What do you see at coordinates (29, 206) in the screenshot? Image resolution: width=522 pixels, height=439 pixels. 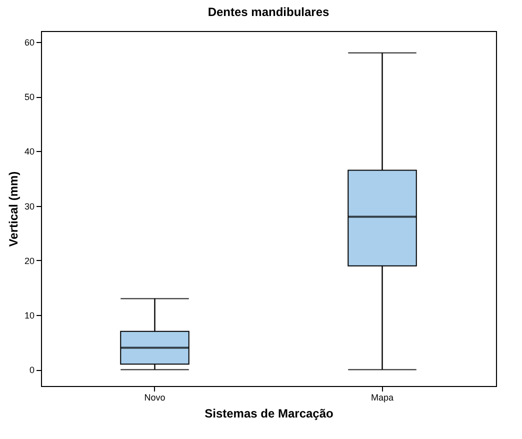 I see `y-tick-label: 30` at bounding box center [29, 206].